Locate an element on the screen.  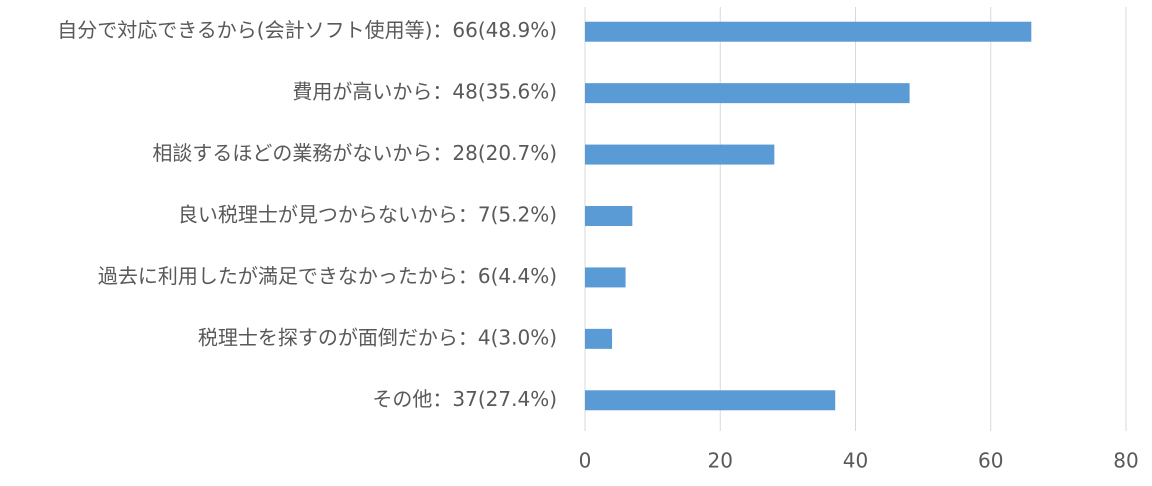
x-tick-label: 40 is located at coordinates (855, 461).